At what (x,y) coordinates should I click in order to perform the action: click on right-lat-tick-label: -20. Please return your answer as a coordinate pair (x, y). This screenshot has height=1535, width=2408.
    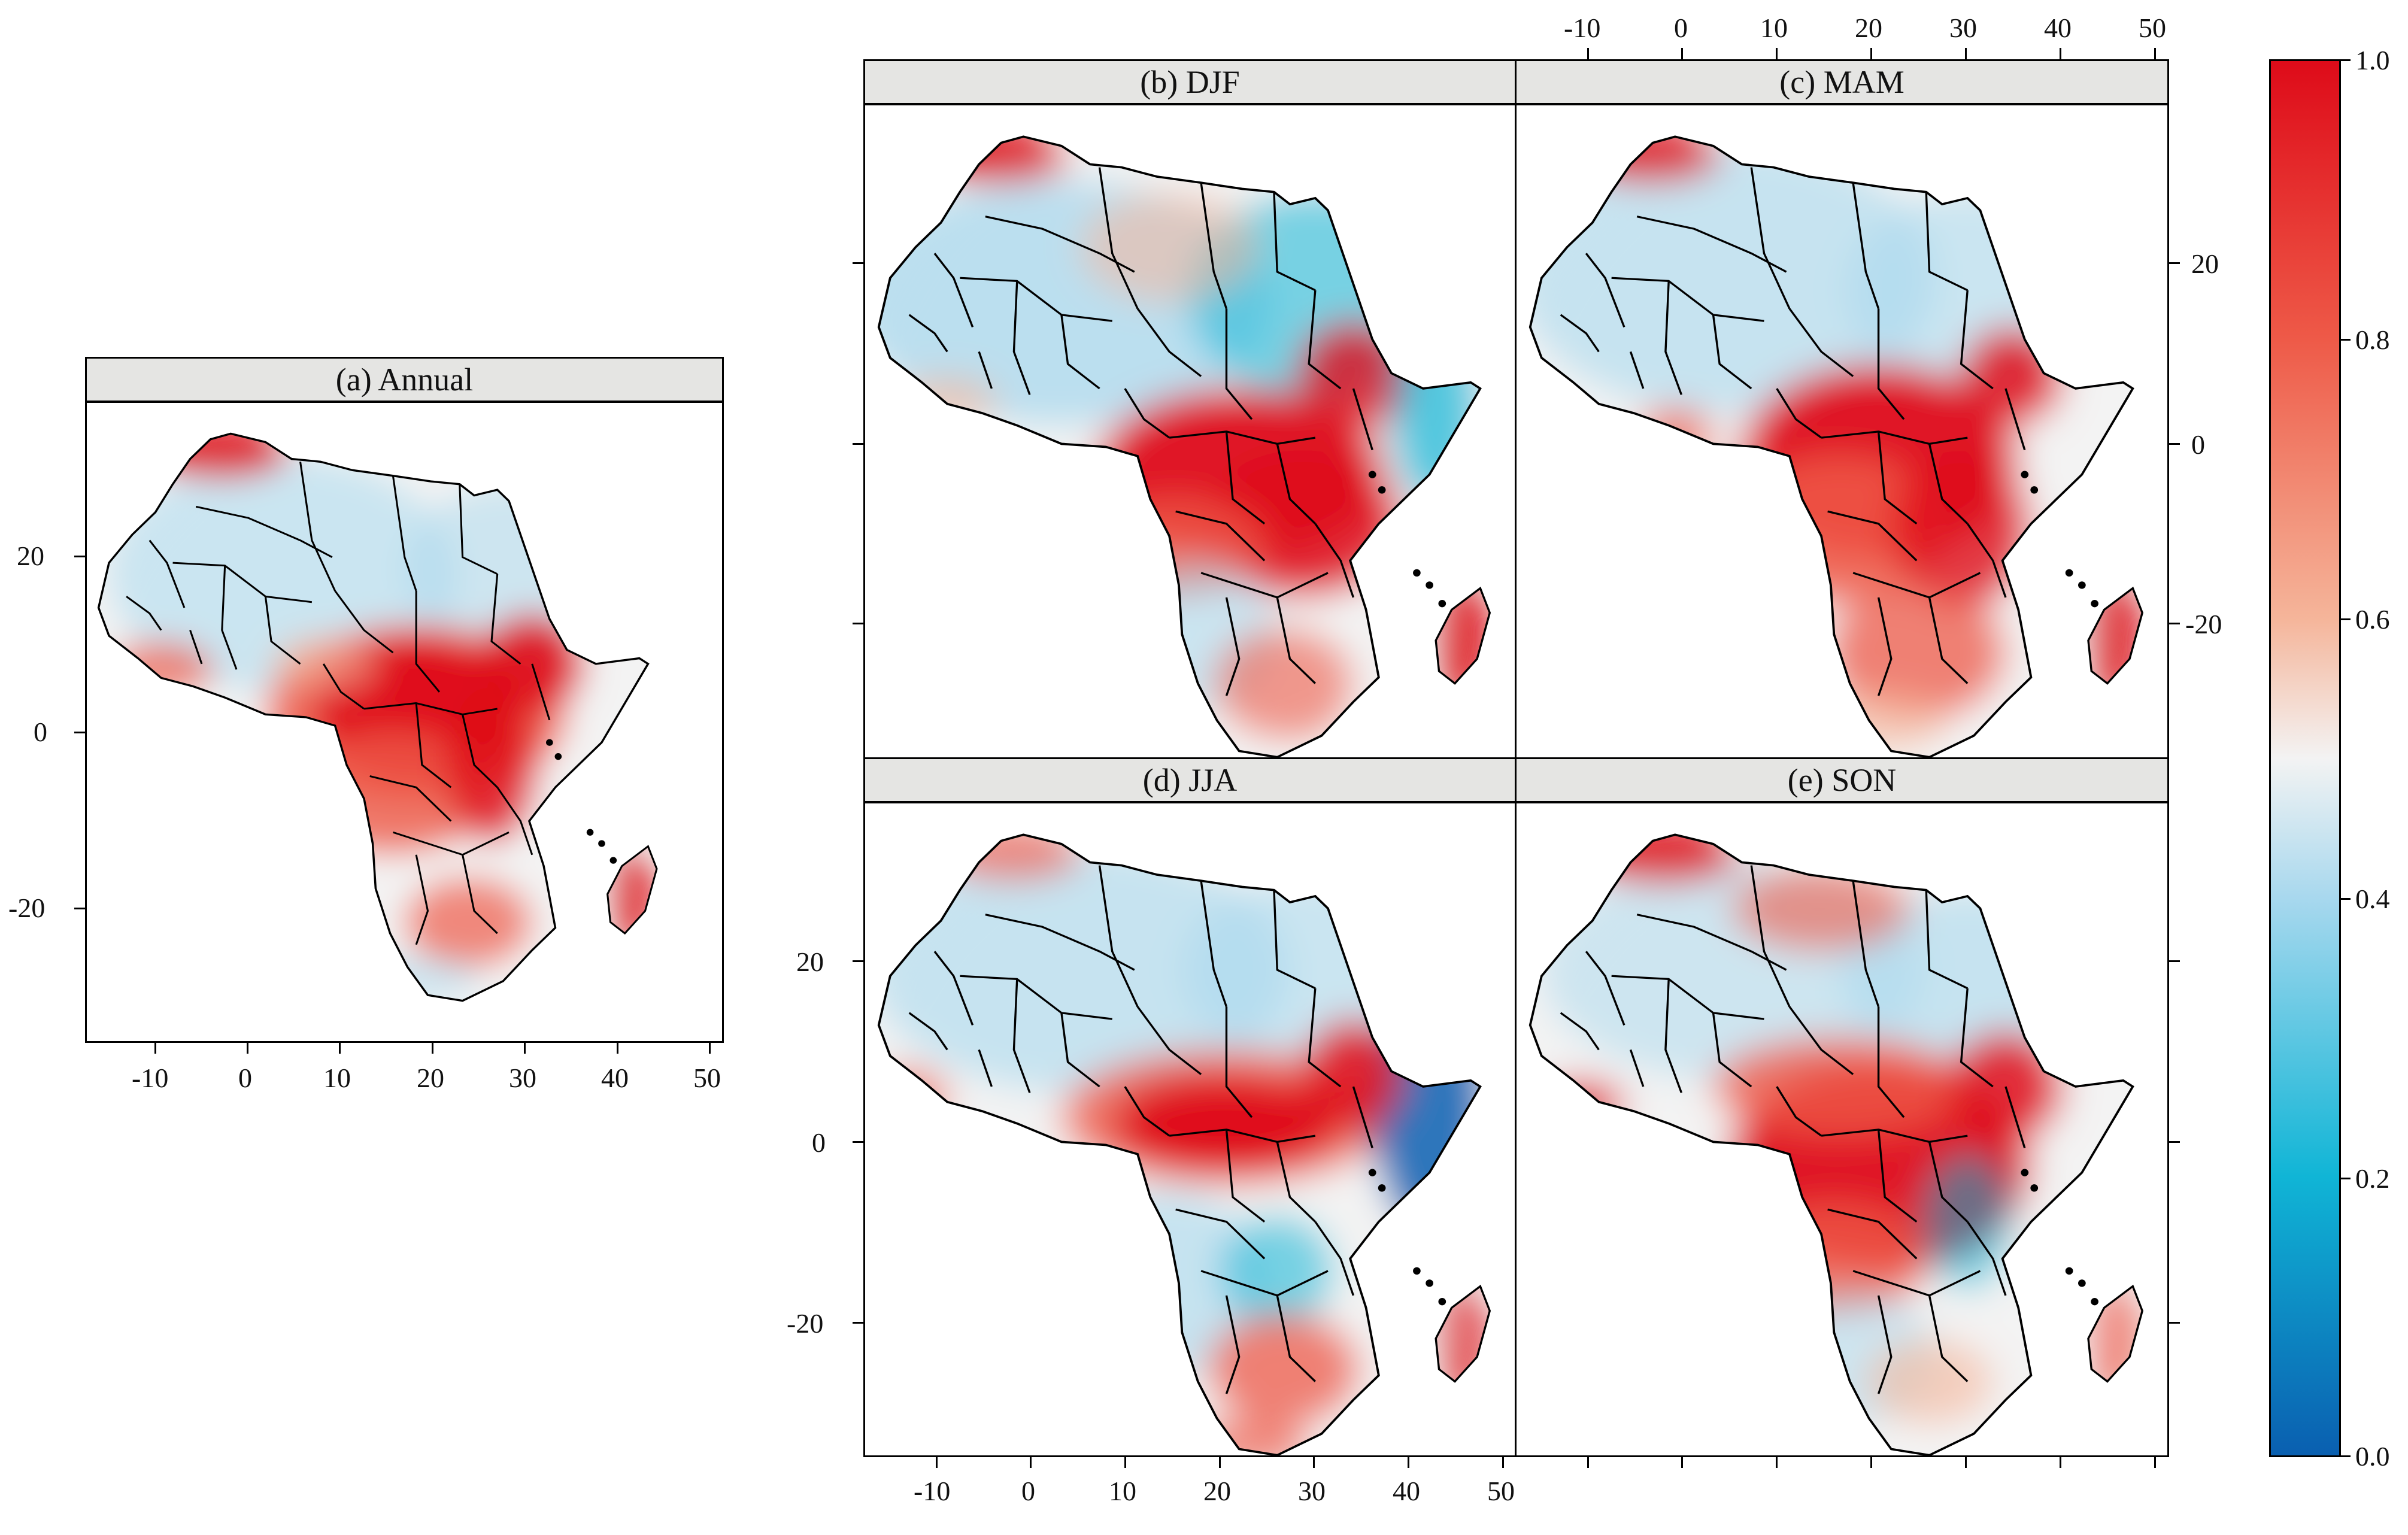
    Looking at the image, I should click on (2203, 624).